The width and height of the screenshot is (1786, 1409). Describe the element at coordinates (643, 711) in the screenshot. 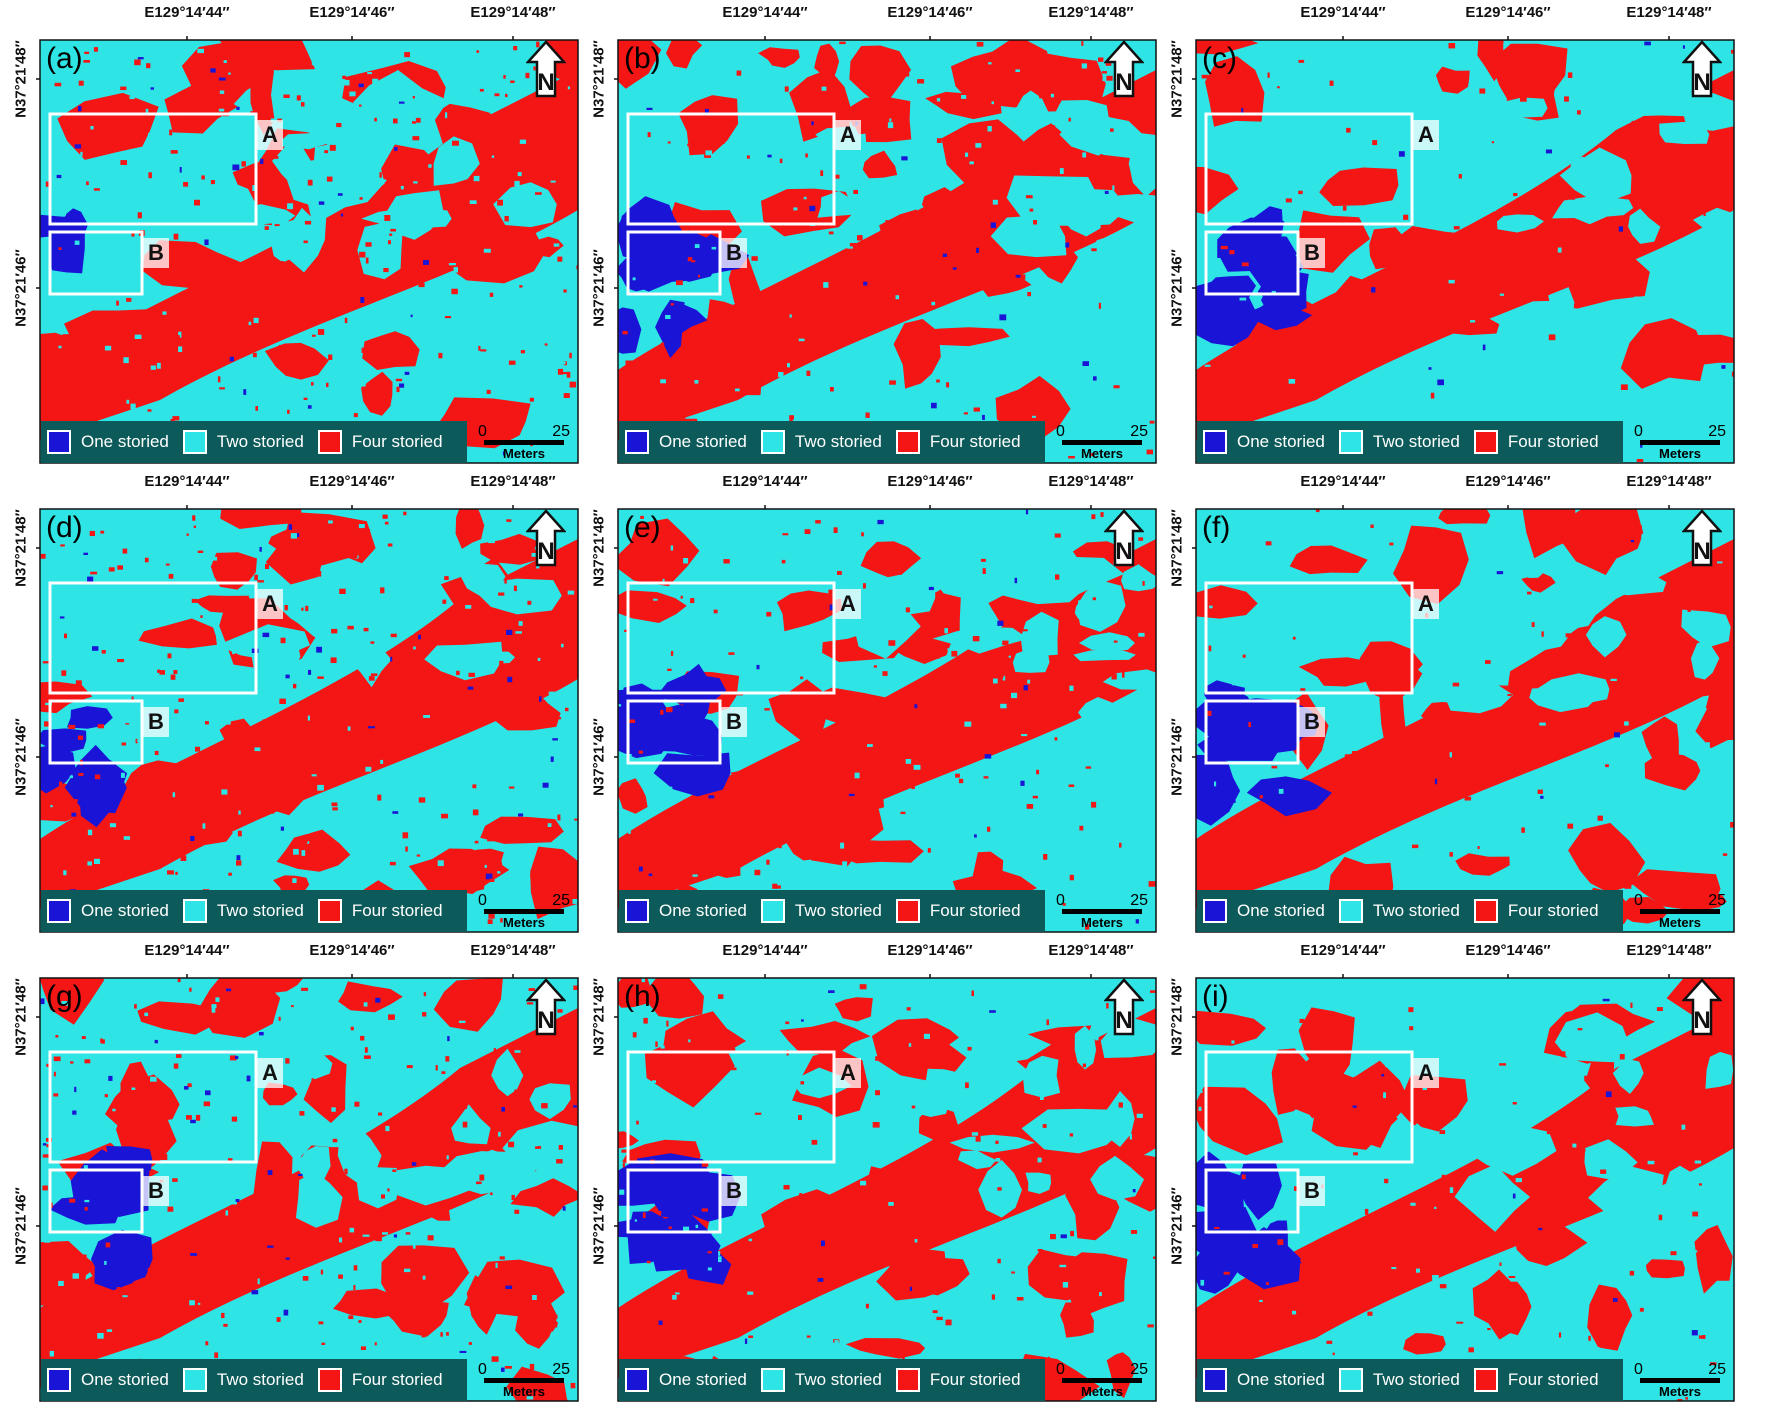

I see `one-storied-area` at that location.